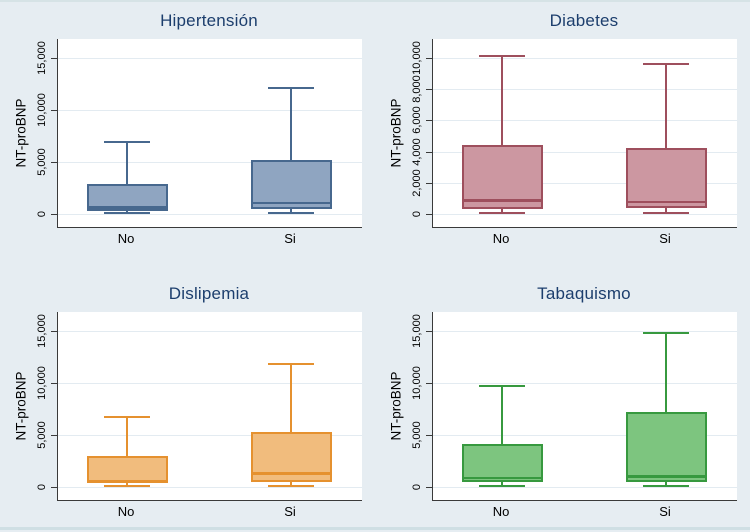 The width and height of the screenshot is (750, 532). I want to click on y-axis-tick-label: 6,000, so click(417, 120).